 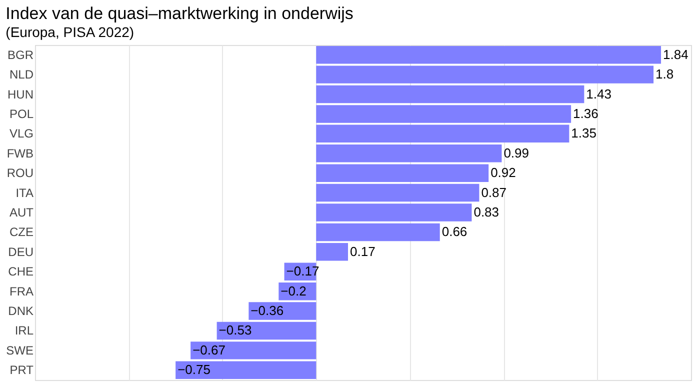 What do you see at coordinates (267, 310) in the screenshot?
I see `data-label: −0.36` at bounding box center [267, 310].